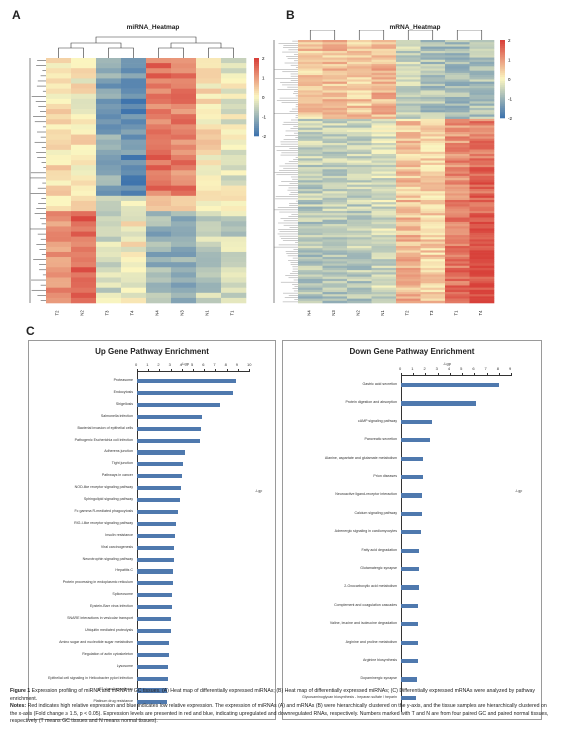 This screenshot has width=561, height=746. What do you see at coordinates (109, 629) in the screenshot?
I see `pathway-label: Ubiquitin mediated proteolysis` at bounding box center [109, 629].